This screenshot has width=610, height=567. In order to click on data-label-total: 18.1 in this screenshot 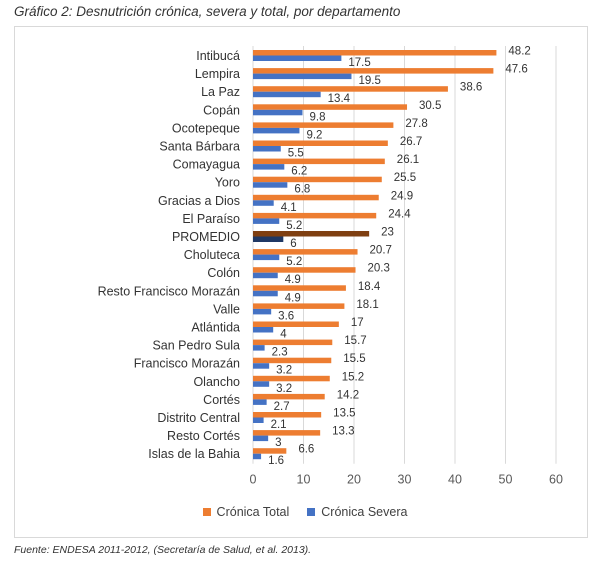, I will do `click(367, 305)`.